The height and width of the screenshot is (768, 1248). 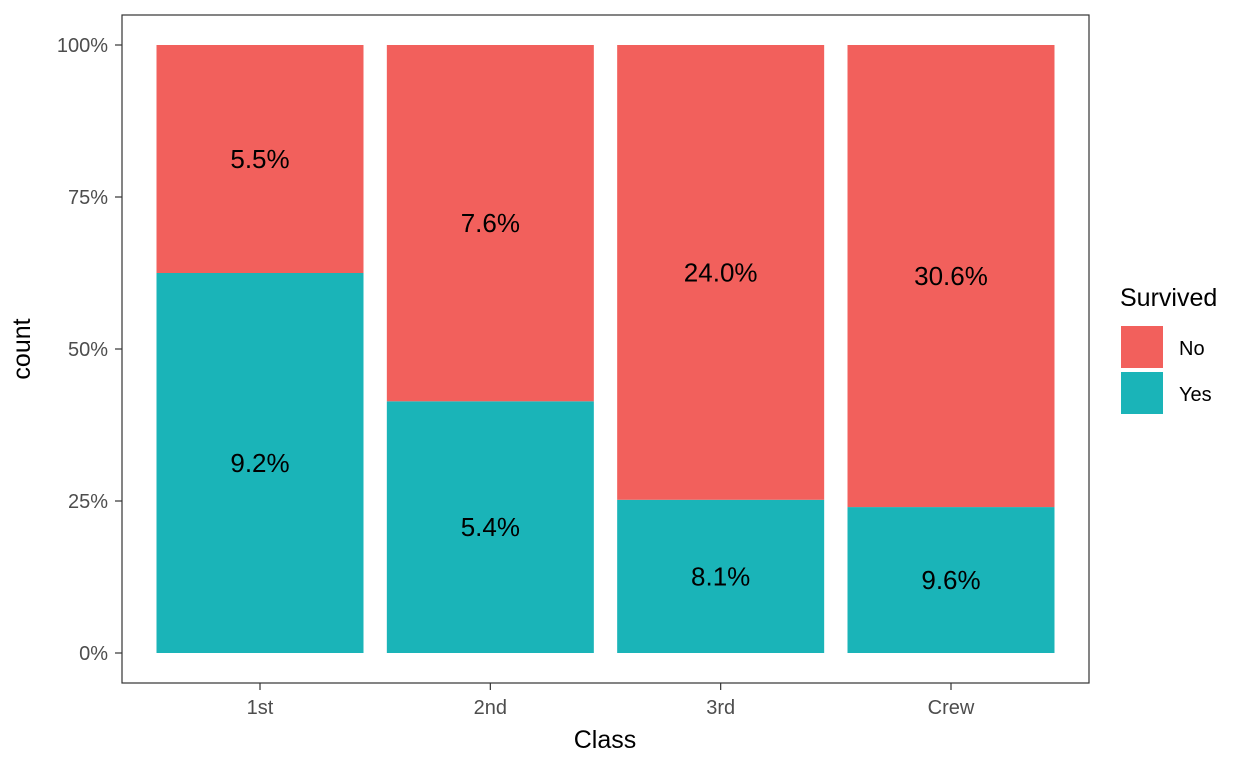 I want to click on bar-label-yes-crew: 9.6%, so click(x=950, y=580).